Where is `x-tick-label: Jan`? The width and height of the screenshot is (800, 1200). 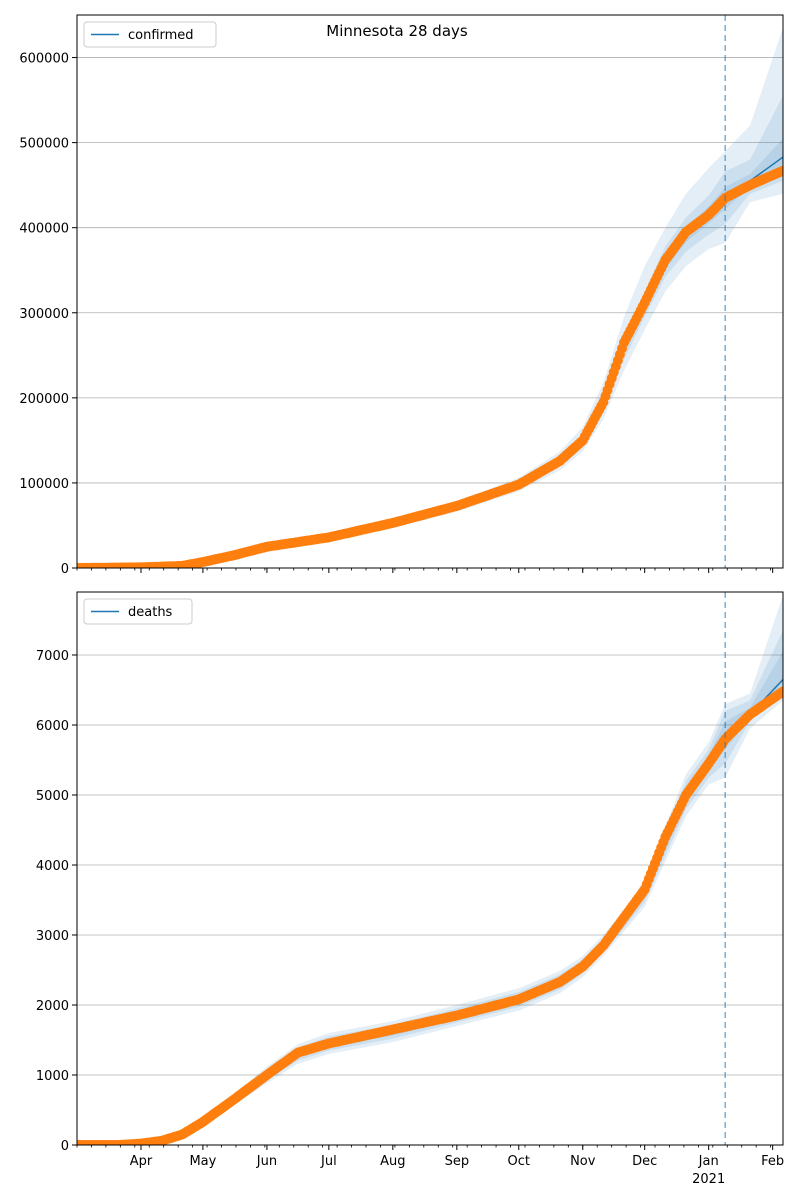 x-tick-label: Jan is located at coordinates (708, 1161).